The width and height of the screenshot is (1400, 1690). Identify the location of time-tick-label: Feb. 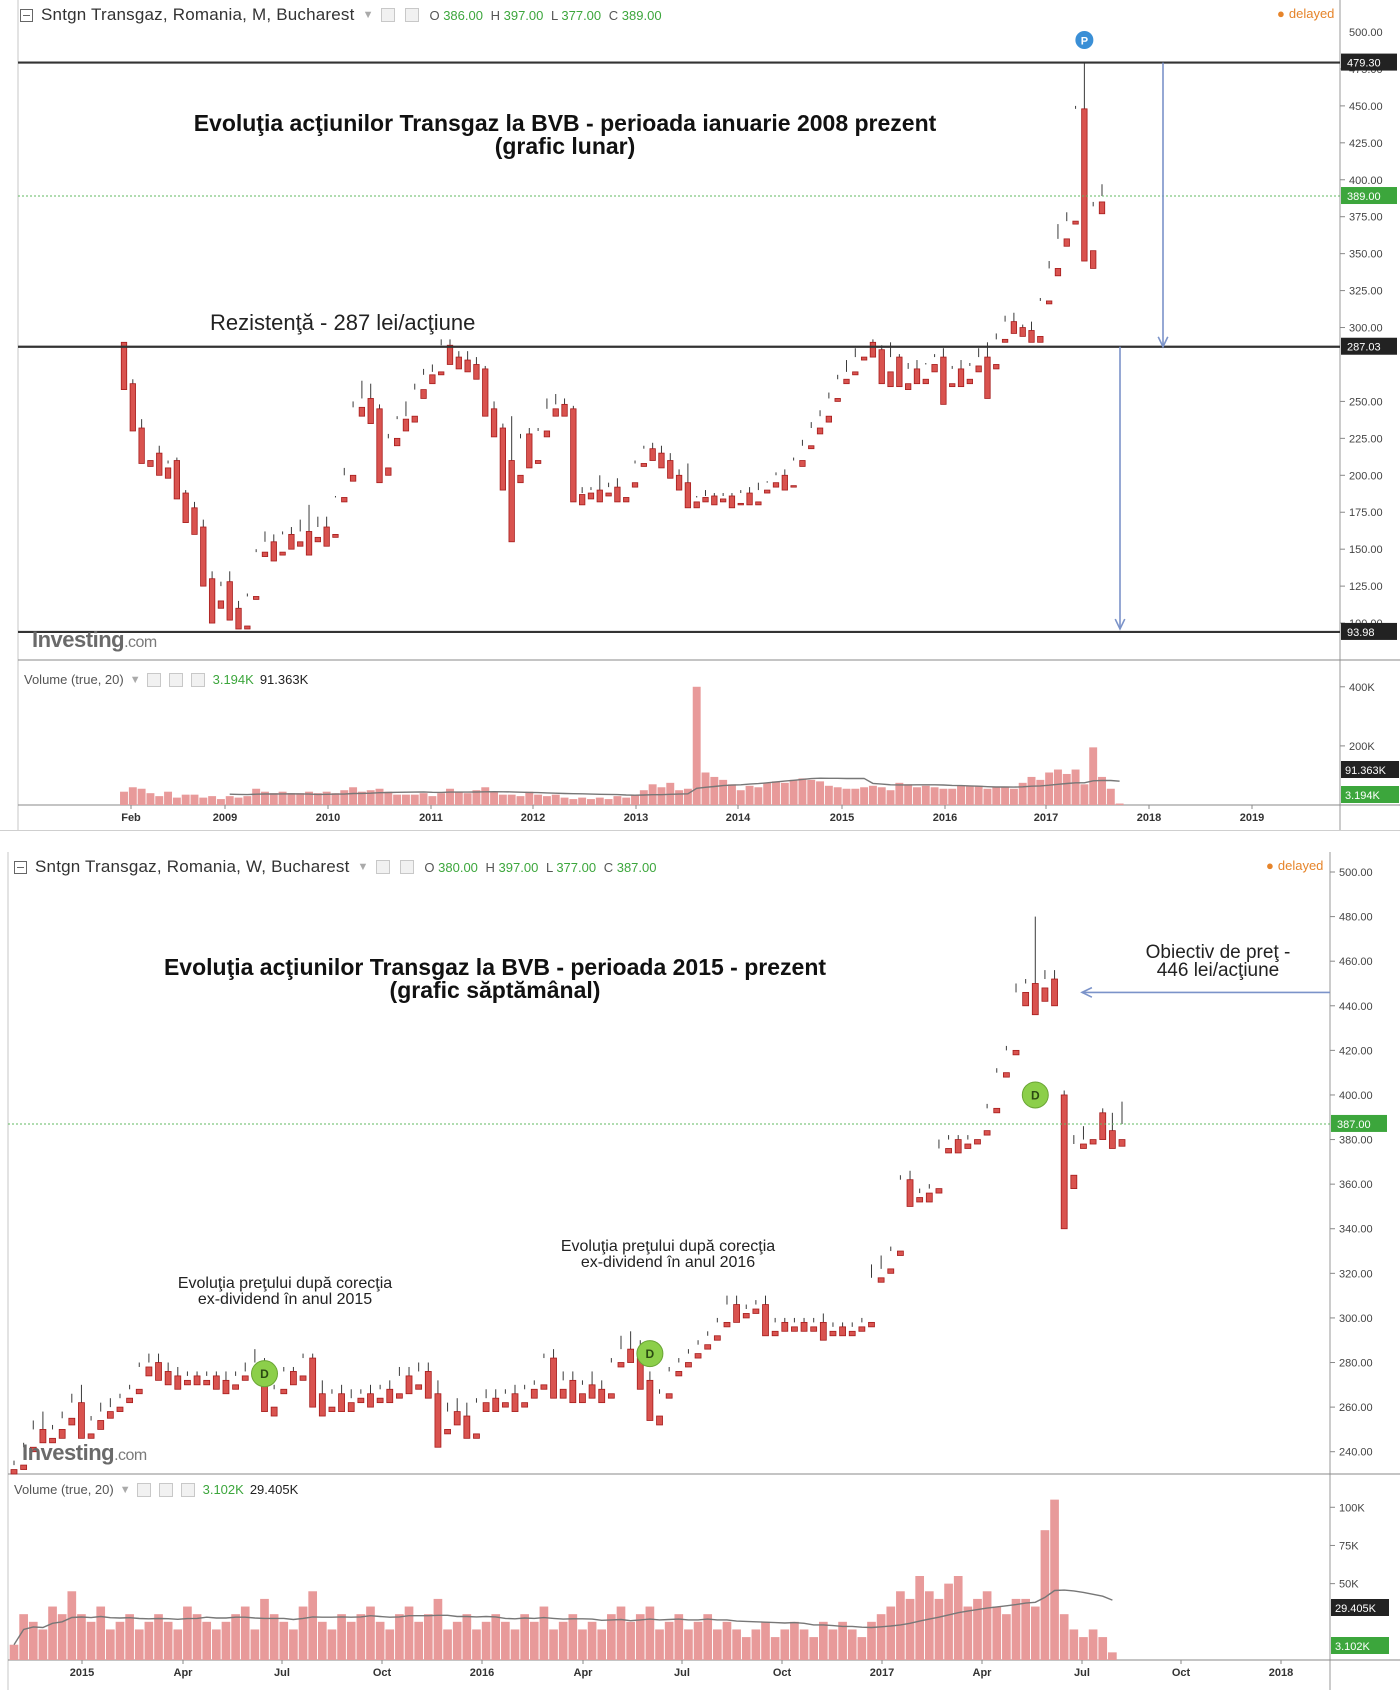
(131, 818).